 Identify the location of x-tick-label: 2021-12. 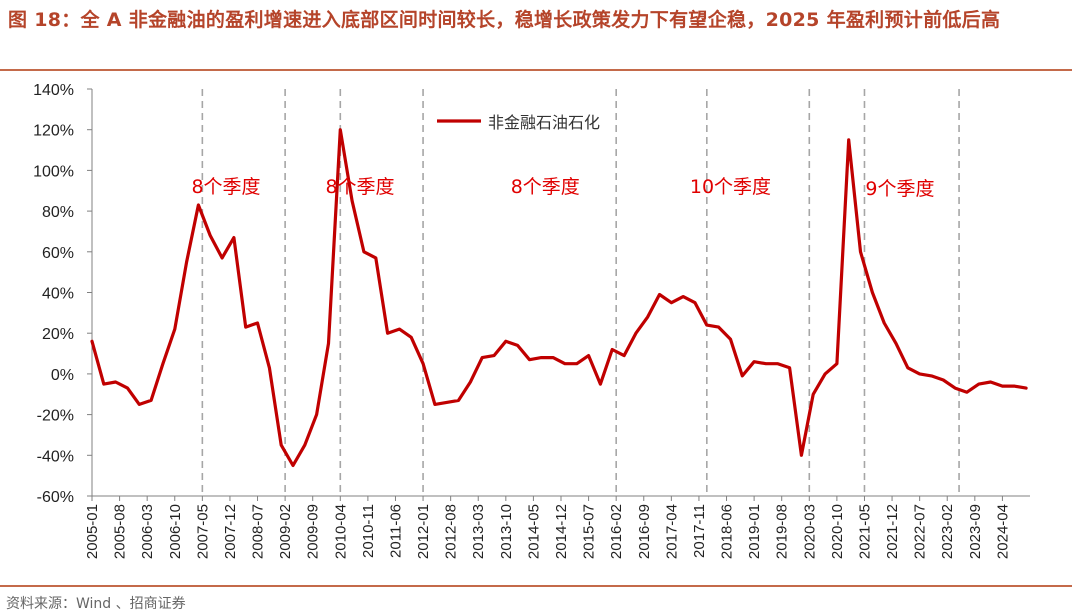
(892, 531).